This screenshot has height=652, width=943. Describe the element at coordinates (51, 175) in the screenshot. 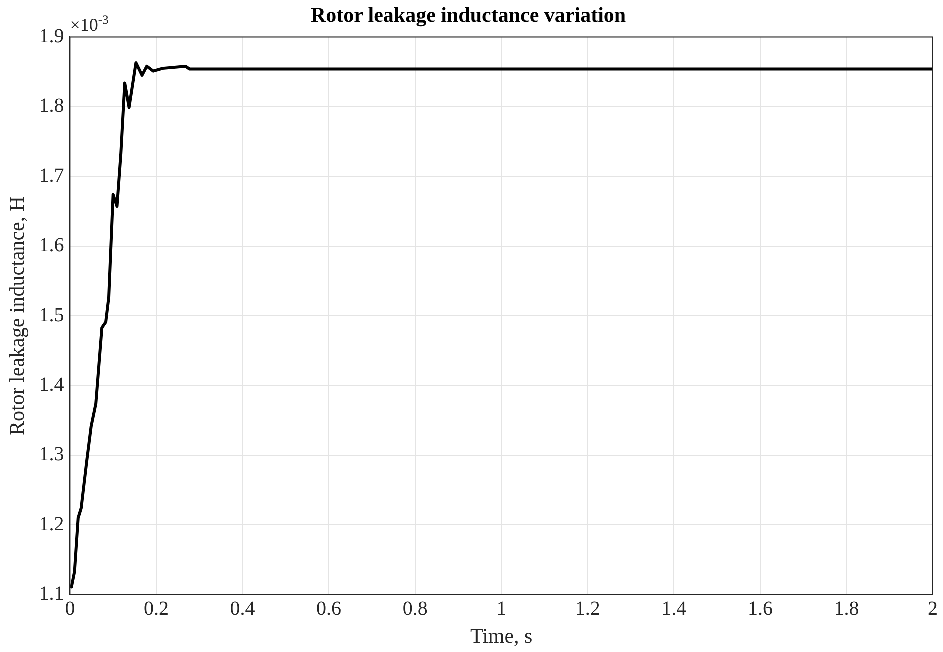

I see `y-tick-label: 1.7` at that location.